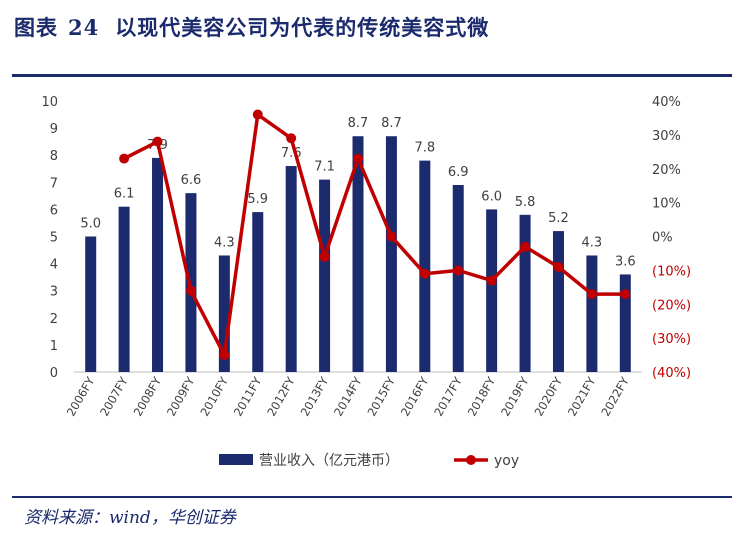  What do you see at coordinates (36, 27) in the screenshot?
I see `figure-label: 图表` at bounding box center [36, 27].